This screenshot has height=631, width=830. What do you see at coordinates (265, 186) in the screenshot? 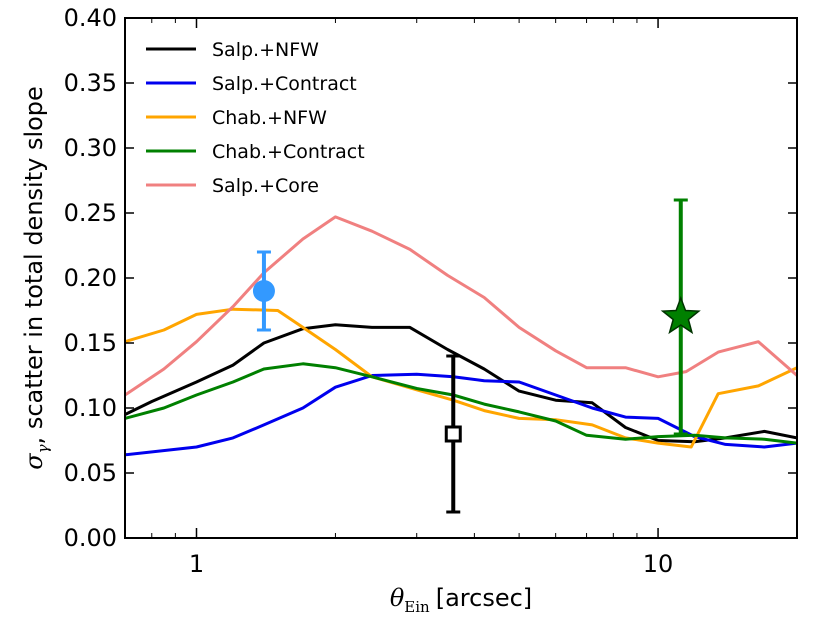
I see `legend-label-5: Salp.+Core` at bounding box center [265, 186].